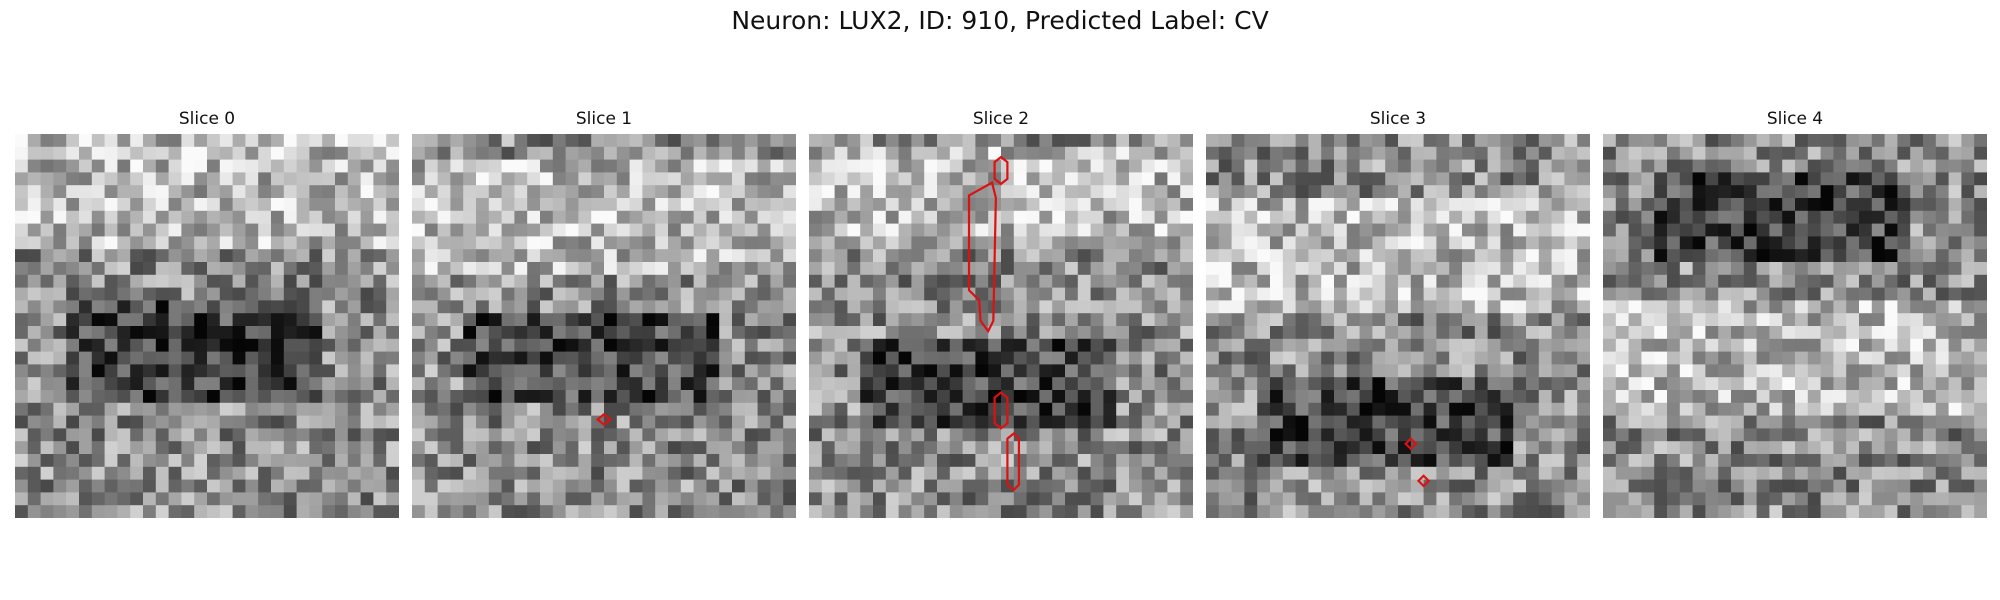  I want to click on slice-panel-0: Slice 0, so click(207, 313).